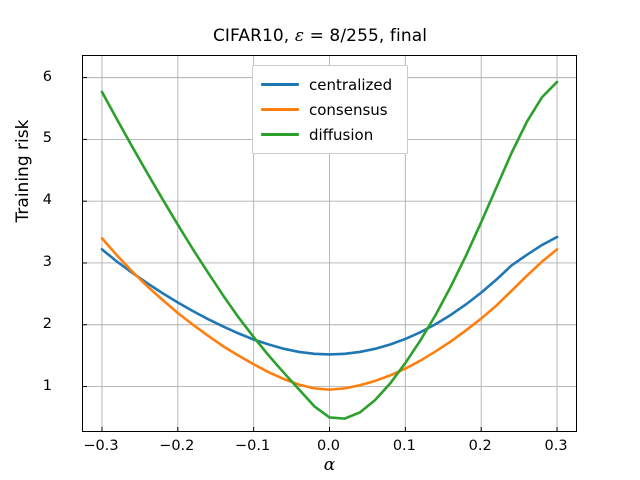 The image size is (640, 480). What do you see at coordinates (280, 134) in the screenshot?
I see `legend-swatch-diffusion` at bounding box center [280, 134].